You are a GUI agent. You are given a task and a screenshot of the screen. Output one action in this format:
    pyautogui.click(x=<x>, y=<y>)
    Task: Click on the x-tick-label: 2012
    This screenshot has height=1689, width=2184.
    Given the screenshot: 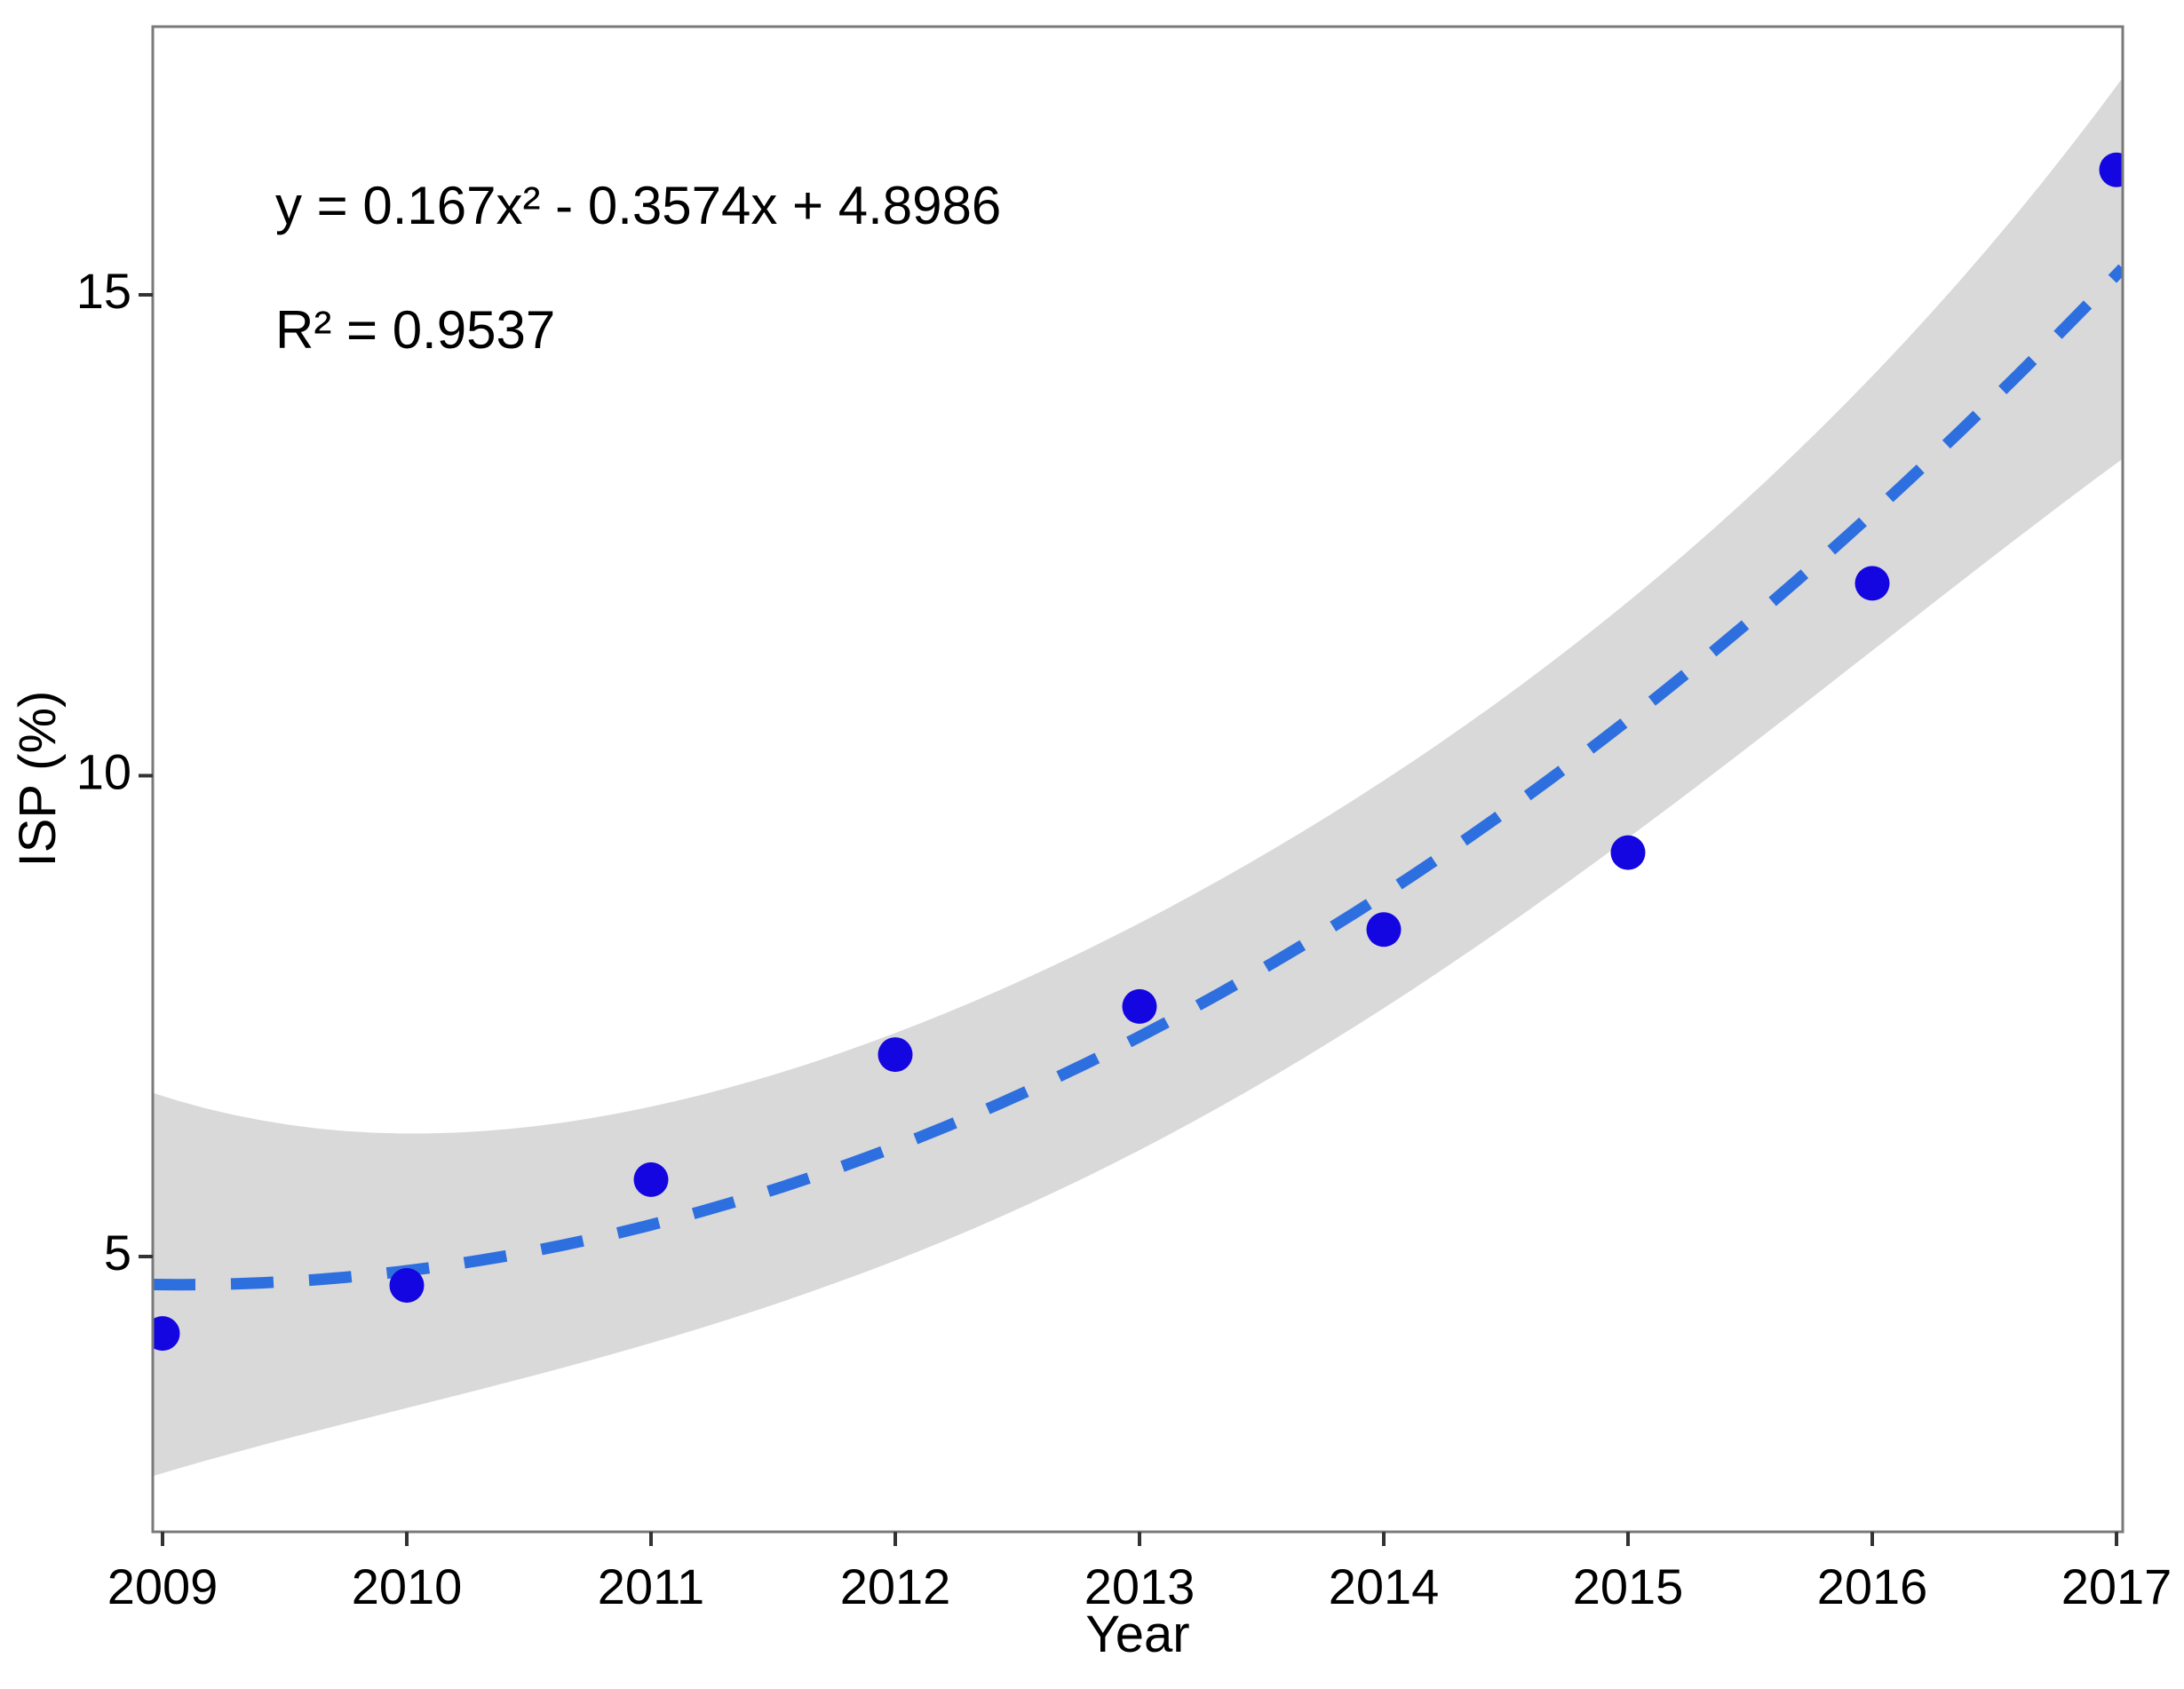 What is the action you would take?
    pyautogui.click(x=895, y=1586)
    